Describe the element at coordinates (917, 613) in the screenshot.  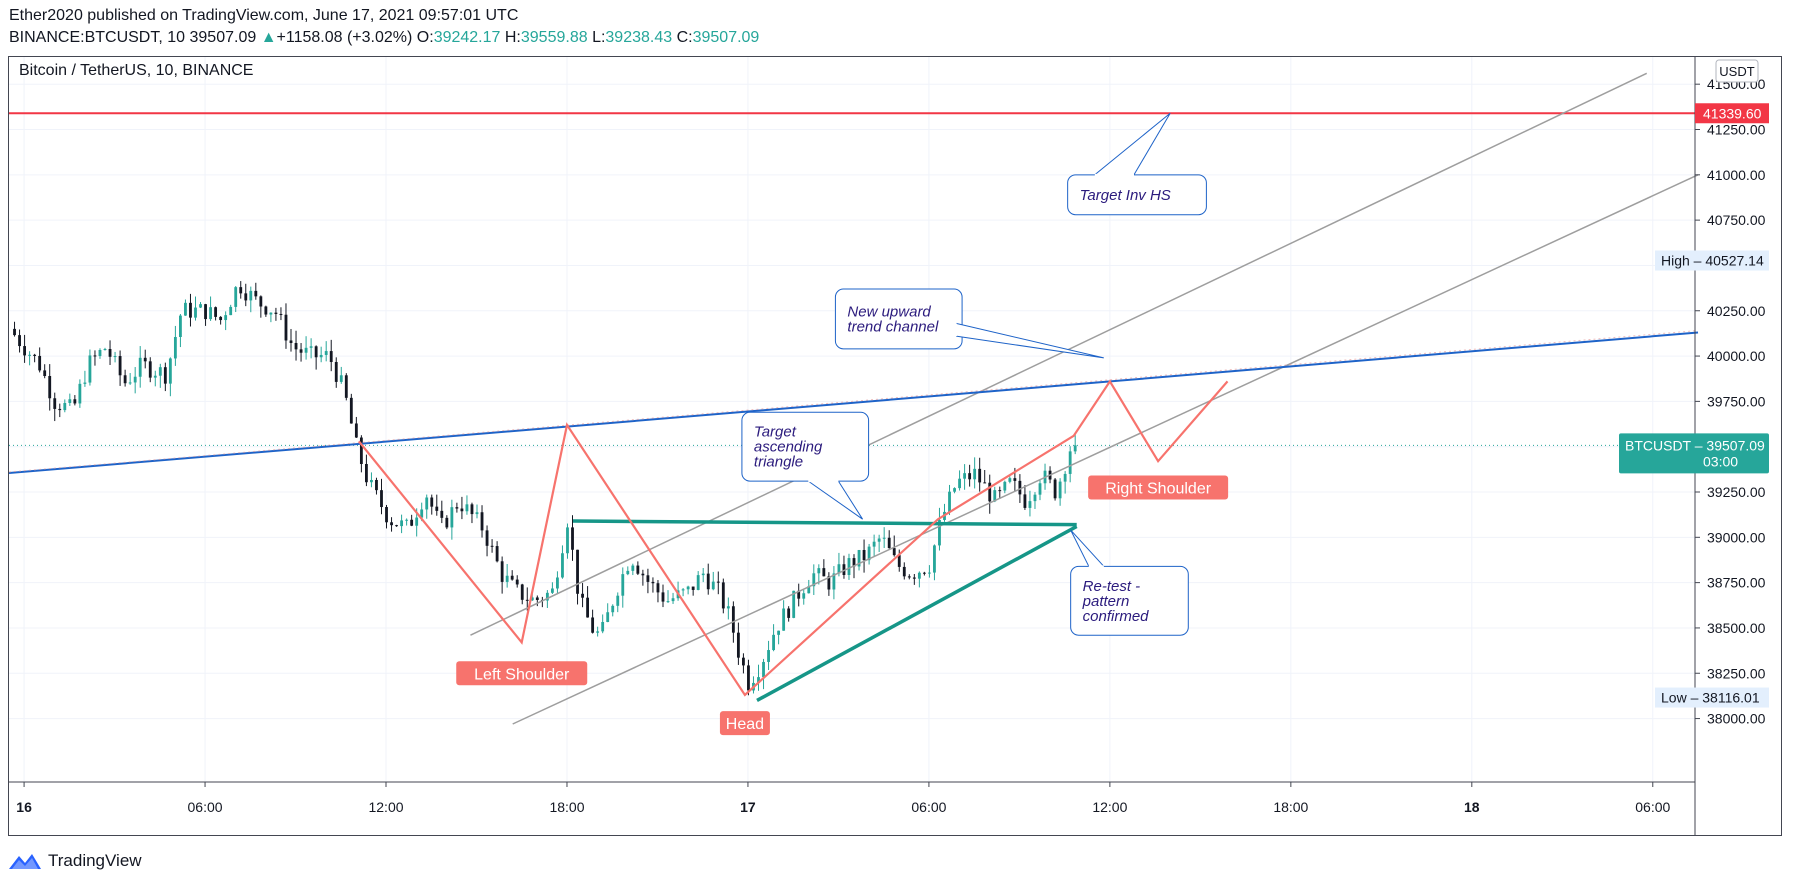
I see `triangle-bottom-line` at that location.